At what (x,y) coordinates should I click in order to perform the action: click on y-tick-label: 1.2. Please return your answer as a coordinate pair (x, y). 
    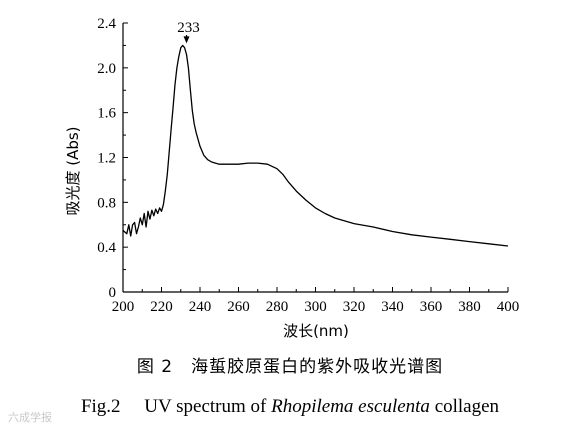
    Looking at the image, I should click on (106, 159).